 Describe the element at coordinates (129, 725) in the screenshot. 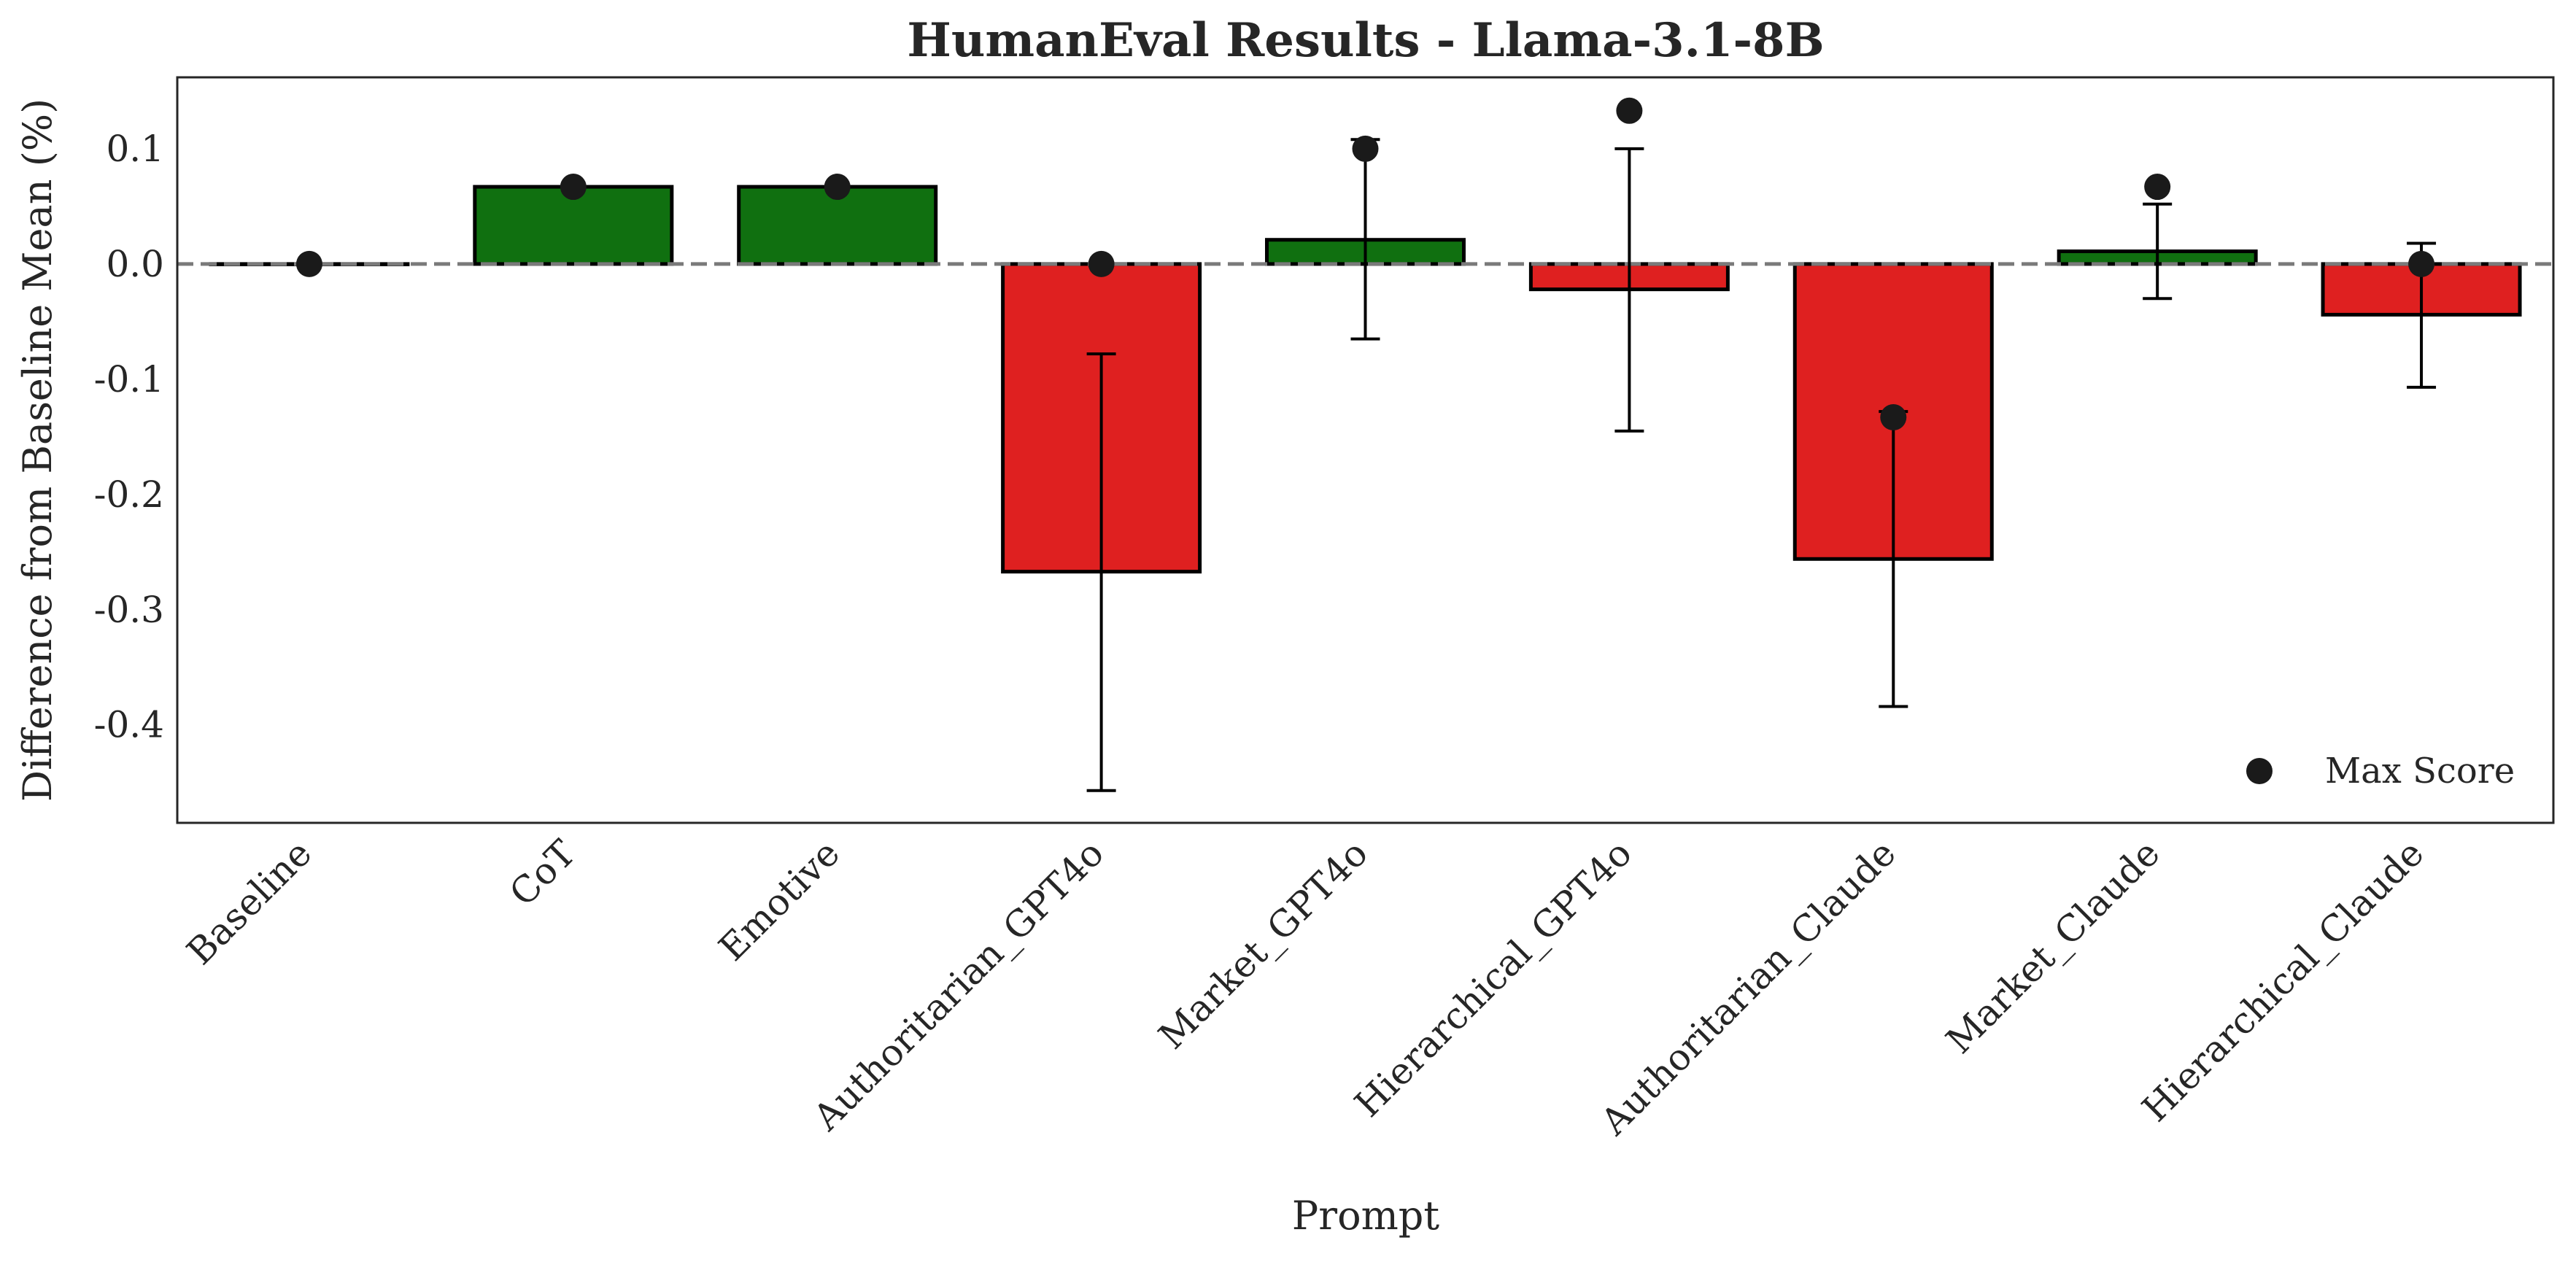

I see `y-tick-label: -0.4` at that location.